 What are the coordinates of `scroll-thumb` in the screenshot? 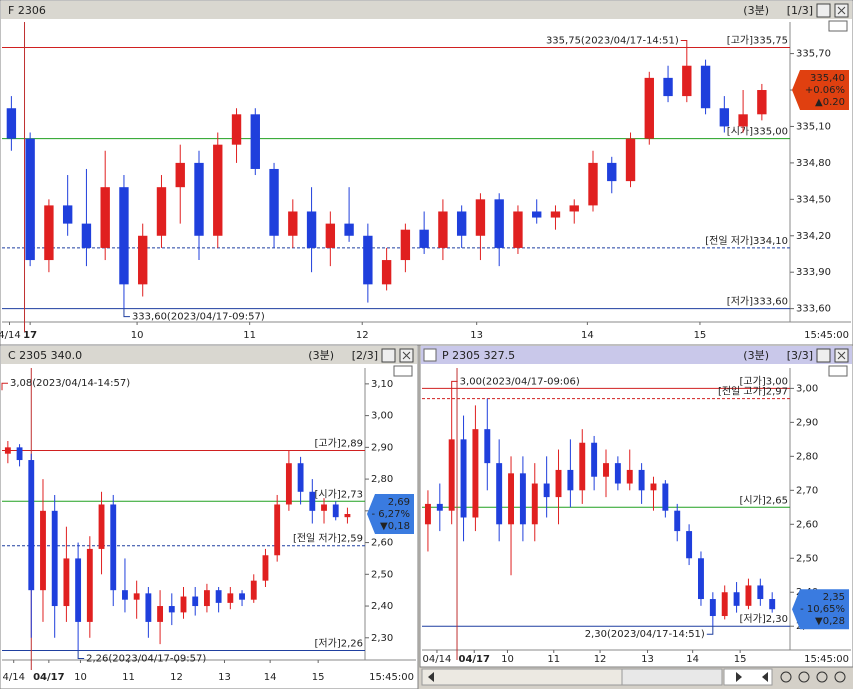 It's located at (672, 677).